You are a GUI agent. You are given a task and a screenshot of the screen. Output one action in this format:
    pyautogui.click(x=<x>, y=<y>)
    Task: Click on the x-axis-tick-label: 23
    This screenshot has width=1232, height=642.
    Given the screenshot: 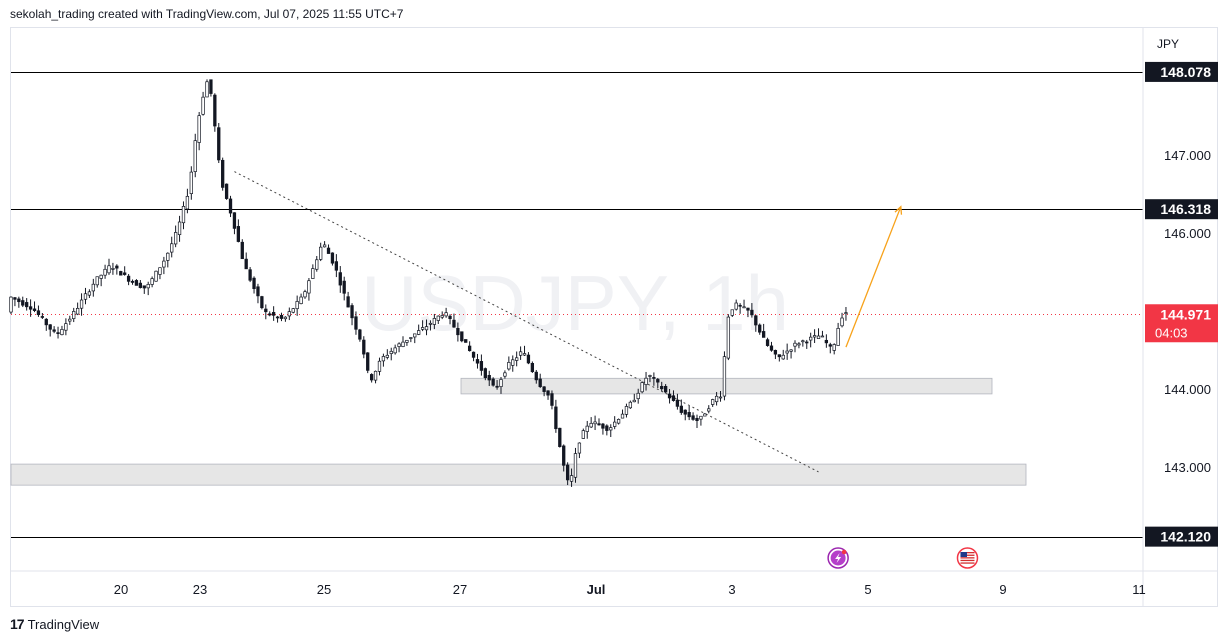 What is the action you would take?
    pyautogui.click(x=200, y=589)
    